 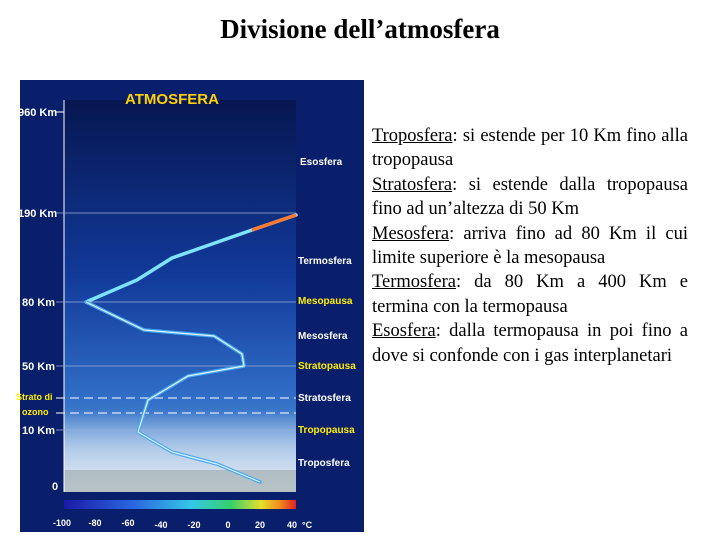 What do you see at coordinates (160, 525) in the screenshot?
I see `temperature-tick: -40` at bounding box center [160, 525].